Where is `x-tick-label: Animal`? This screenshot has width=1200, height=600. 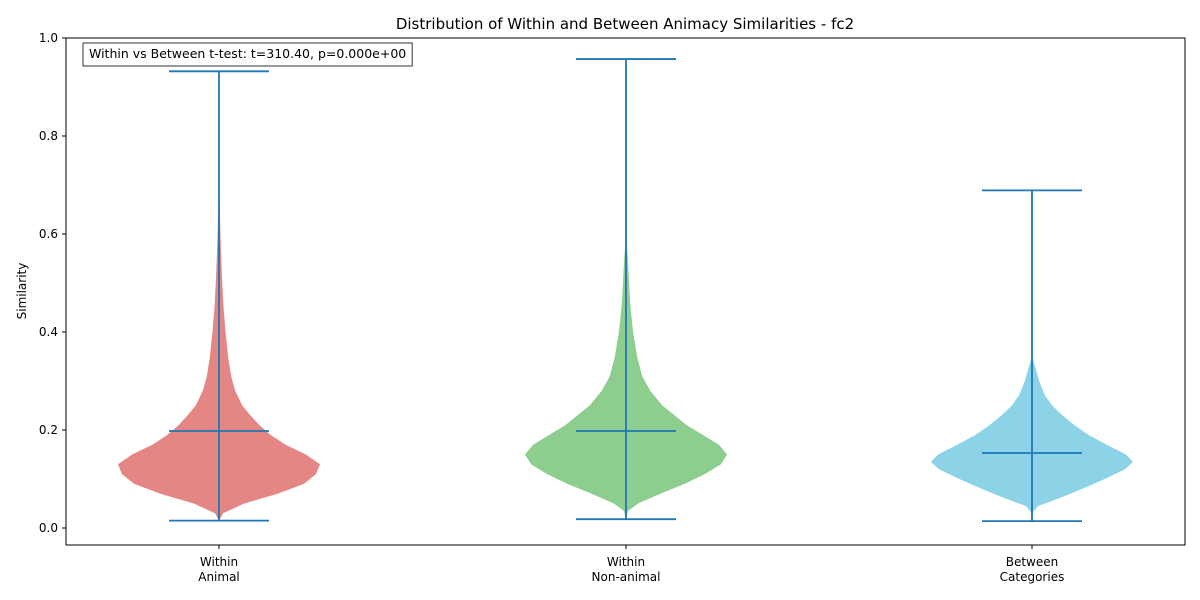 x-tick-label: Animal is located at coordinates (219, 577).